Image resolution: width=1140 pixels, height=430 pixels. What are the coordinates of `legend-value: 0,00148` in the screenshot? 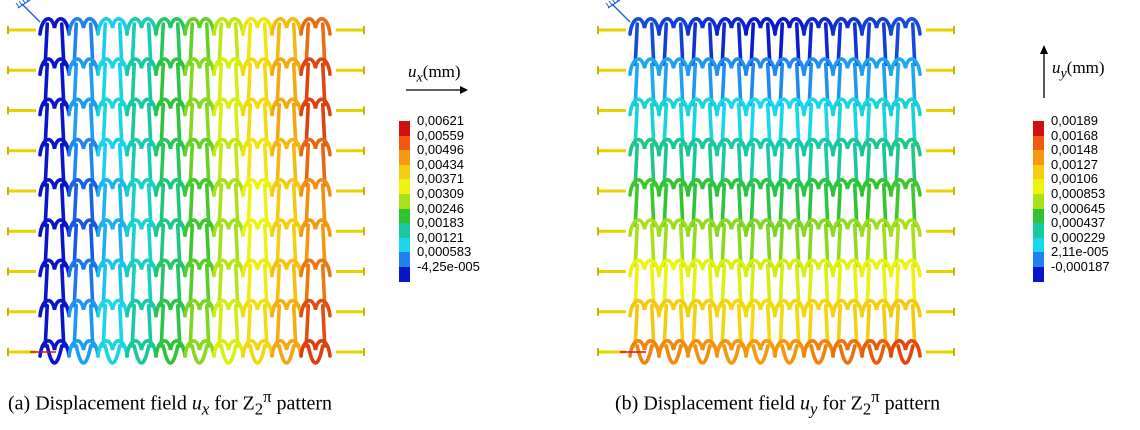 It's located at (1074, 150).